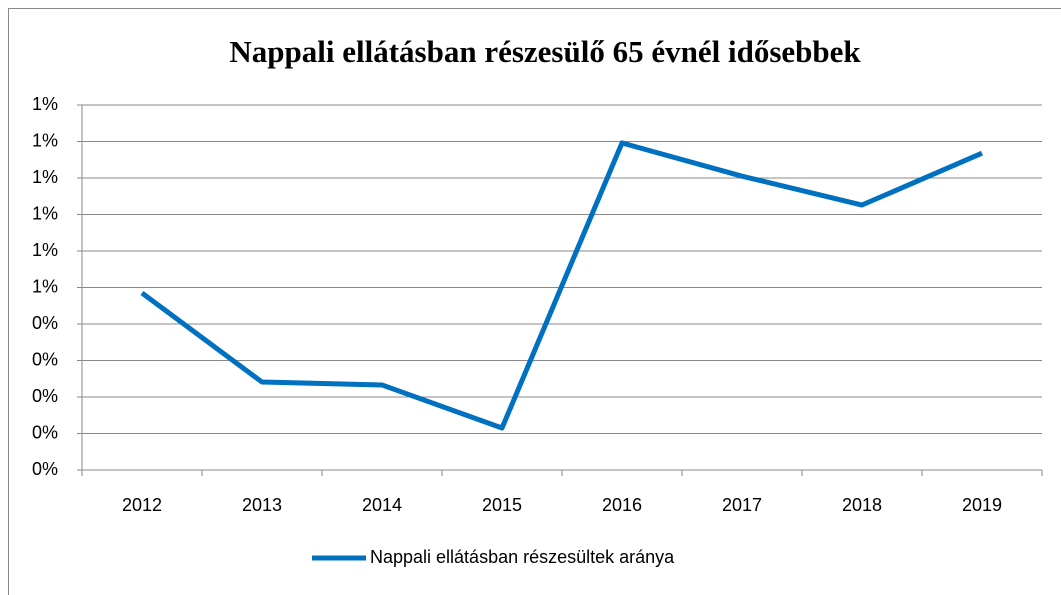 This screenshot has width=1061, height=595. I want to click on x-tick-label: 2014, so click(382, 505).